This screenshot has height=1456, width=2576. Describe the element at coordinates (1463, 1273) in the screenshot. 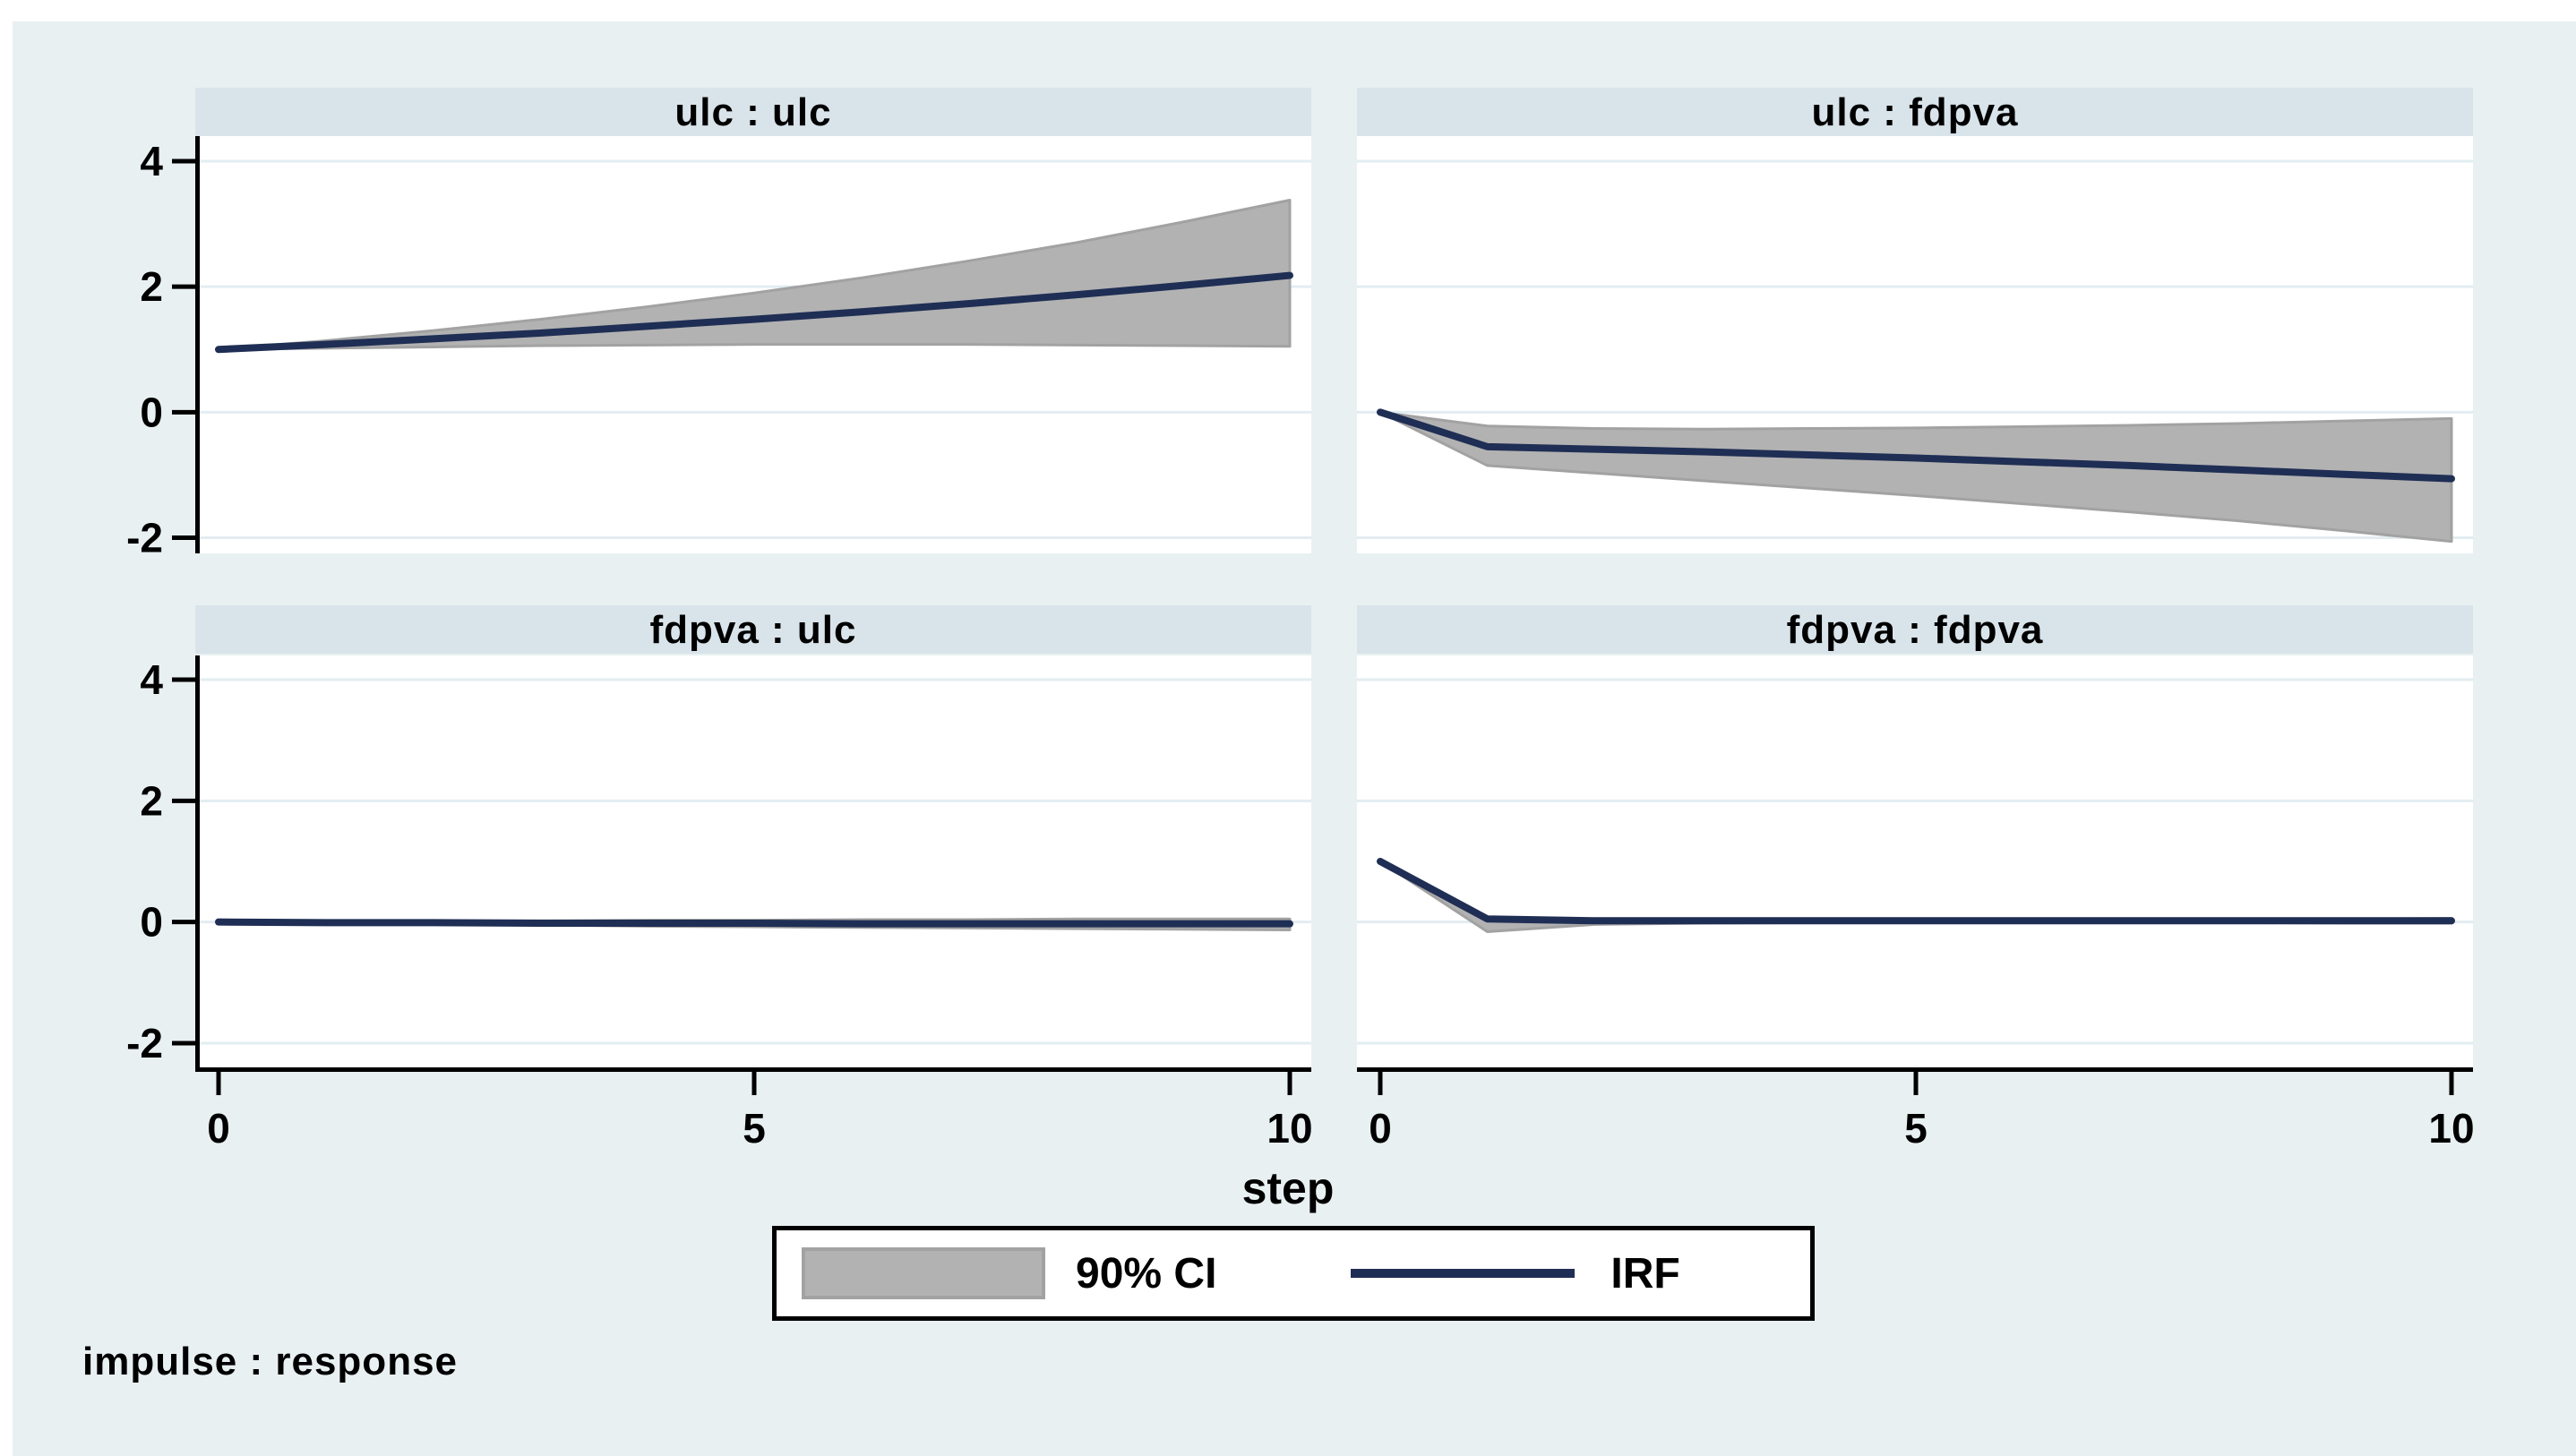

I see `irf-line-swatch` at that location.